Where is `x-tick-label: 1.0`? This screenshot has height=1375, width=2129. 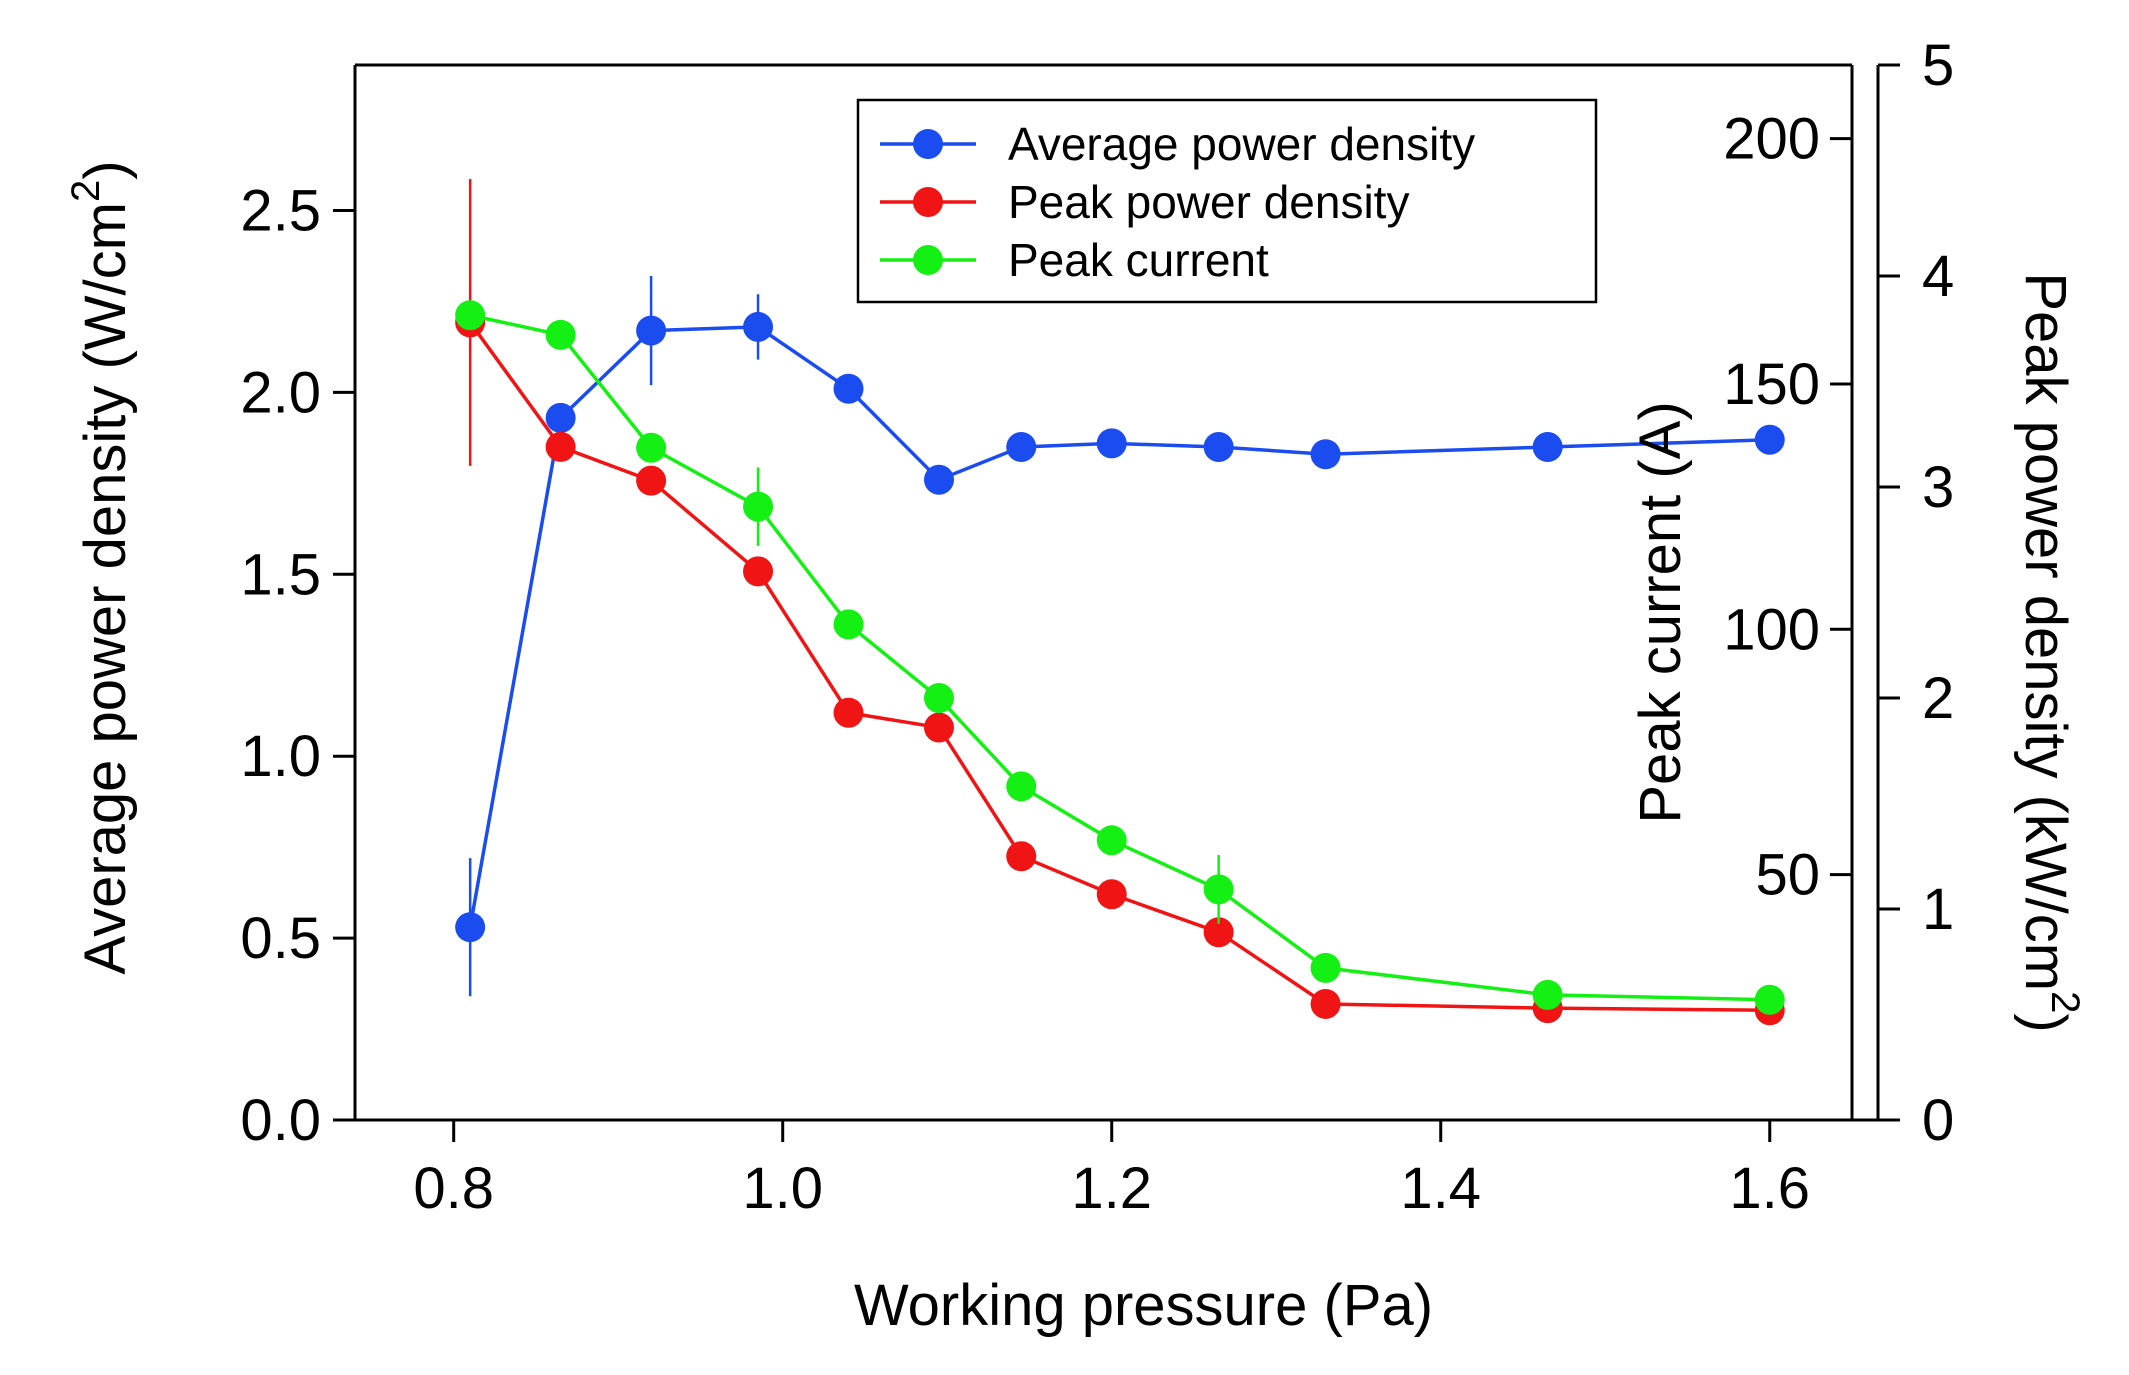
x-tick-label: 1.0 is located at coordinates (782, 1188).